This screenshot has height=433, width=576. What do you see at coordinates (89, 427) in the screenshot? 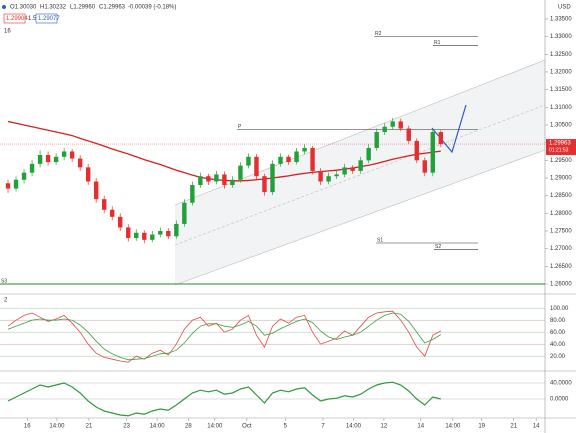
I see `x-tick-label: 21` at bounding box center [89, 427].